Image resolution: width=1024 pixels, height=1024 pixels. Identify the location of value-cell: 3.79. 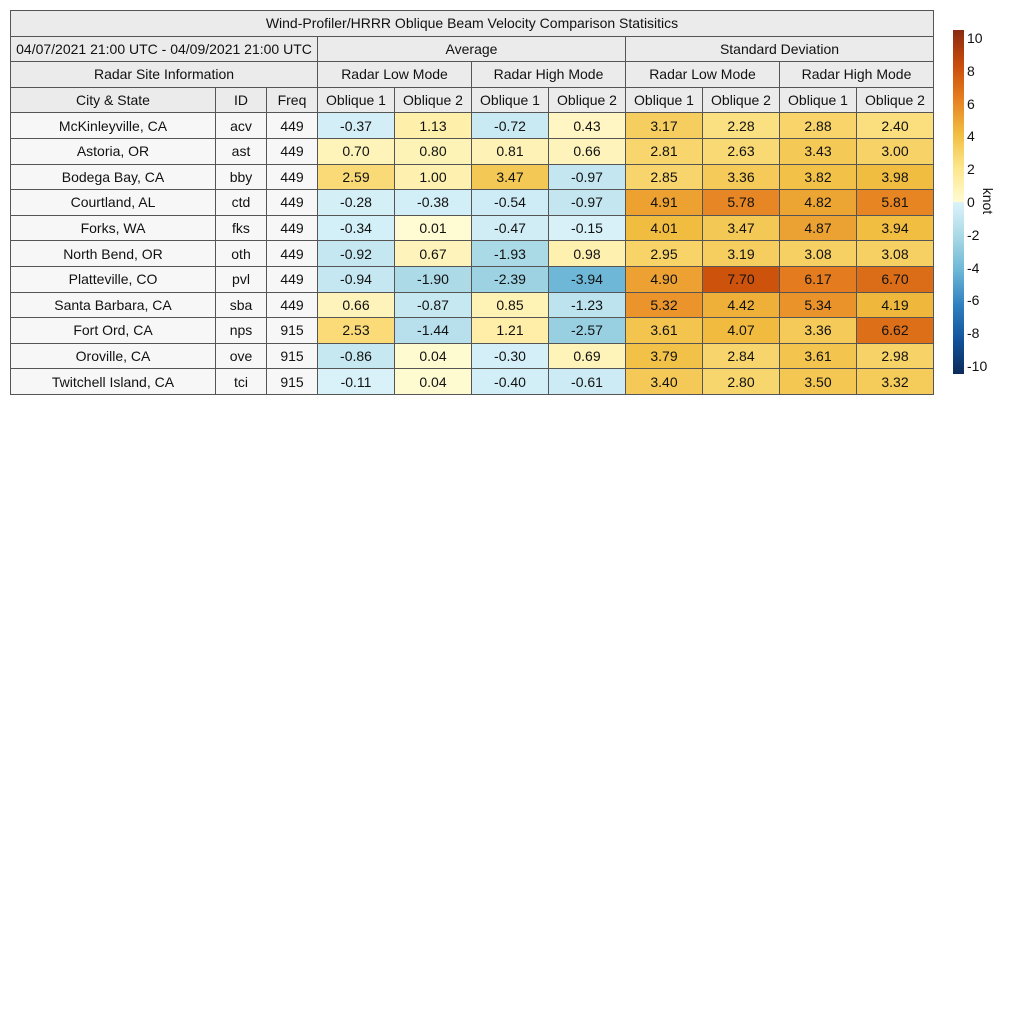
(664, 356).